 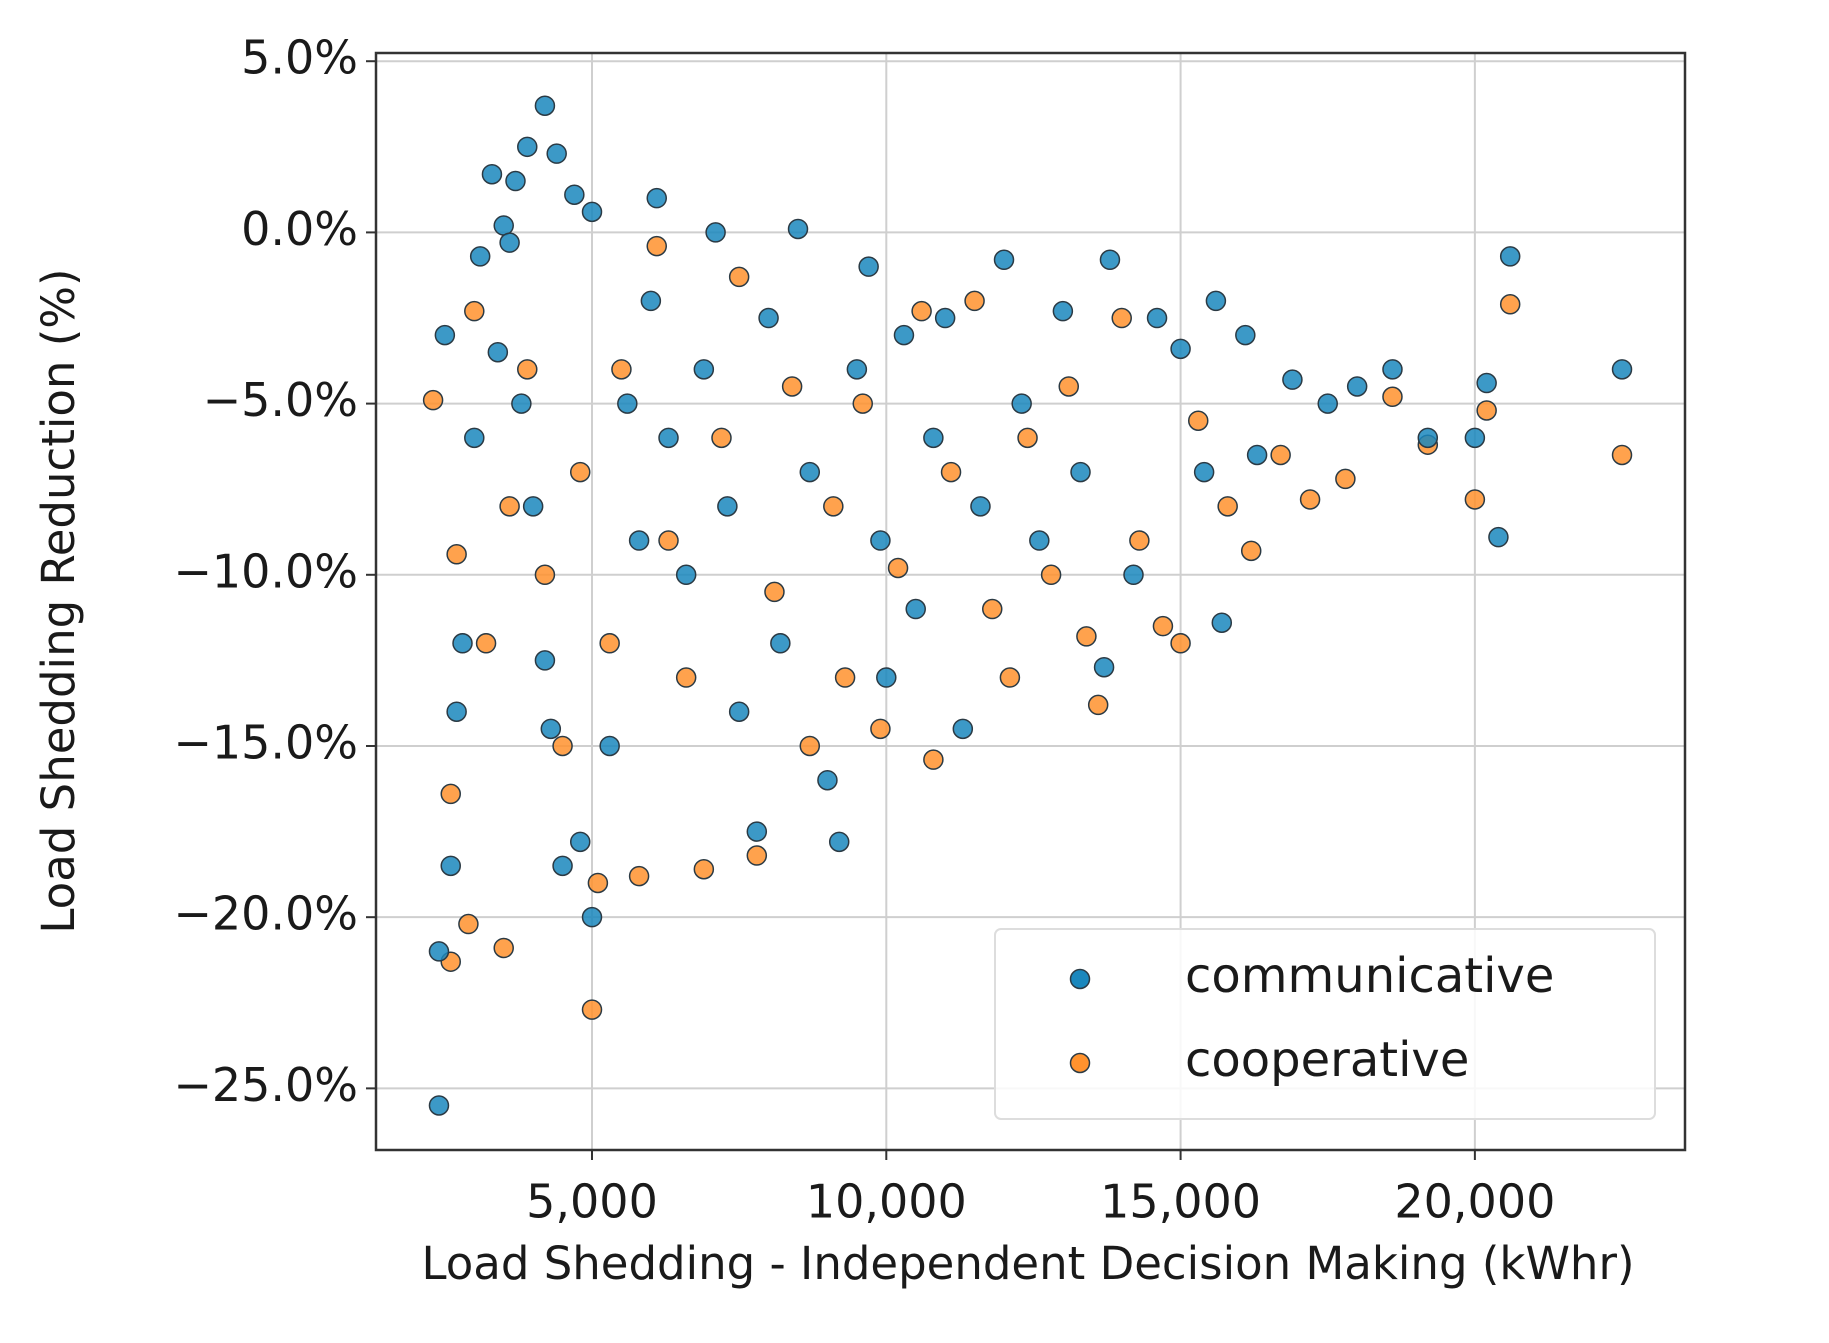 What do you see at coordinates (265, 1085) in the screenshot?
I see `y-tick-label: −25.0%` at bounding box center [265, 1085].